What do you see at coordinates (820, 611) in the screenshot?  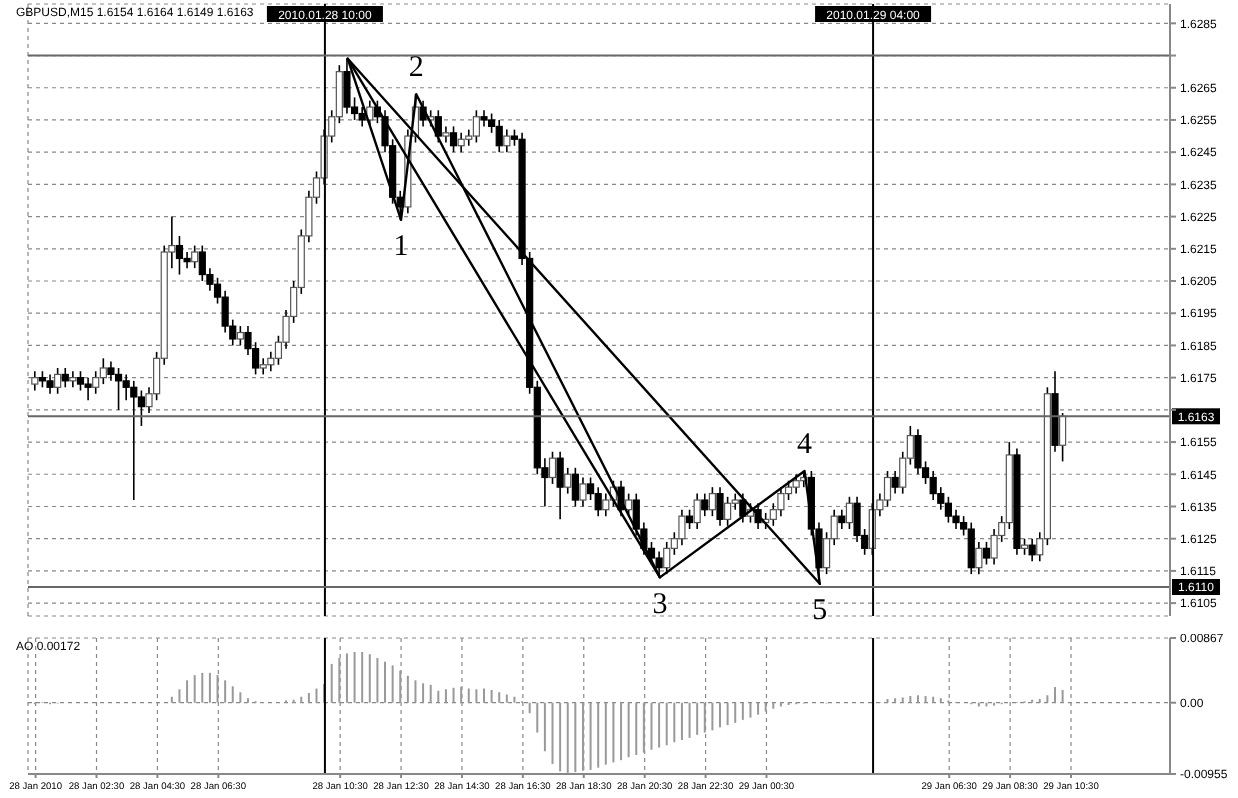 I see `annotation: 5` at bounding box center [820, 611].